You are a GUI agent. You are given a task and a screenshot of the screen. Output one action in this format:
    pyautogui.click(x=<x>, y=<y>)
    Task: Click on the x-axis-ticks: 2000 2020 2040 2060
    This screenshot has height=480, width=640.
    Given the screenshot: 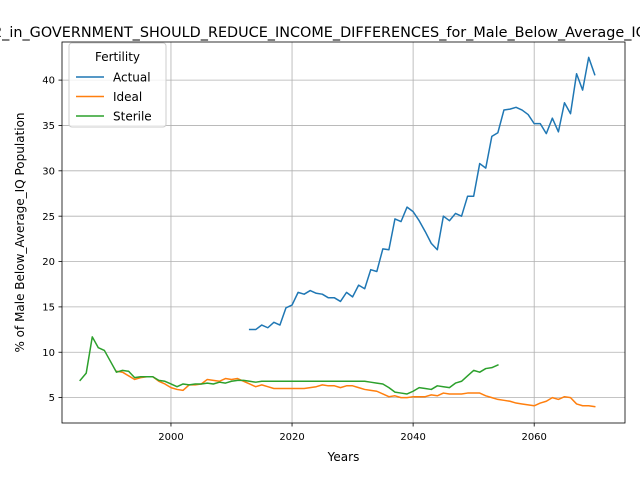 What is the action you would take?
    pyautogui.click(x=352, y=433)
    